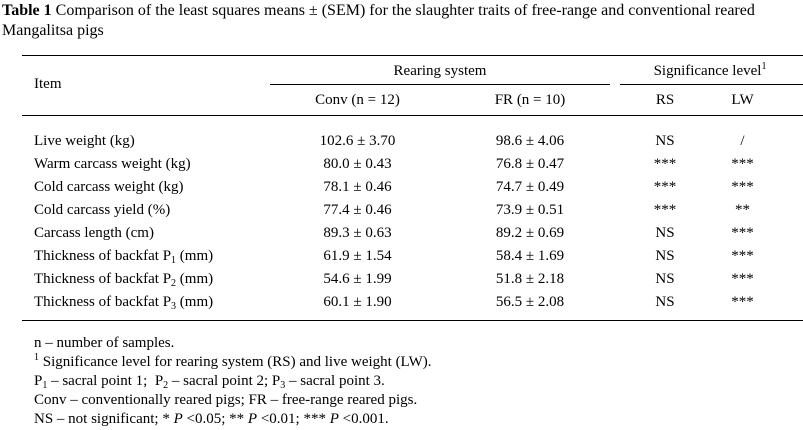  Describe the element at coordinates (283, 385) in the screenshot. I see `note-p3-sub: 3` at that location.